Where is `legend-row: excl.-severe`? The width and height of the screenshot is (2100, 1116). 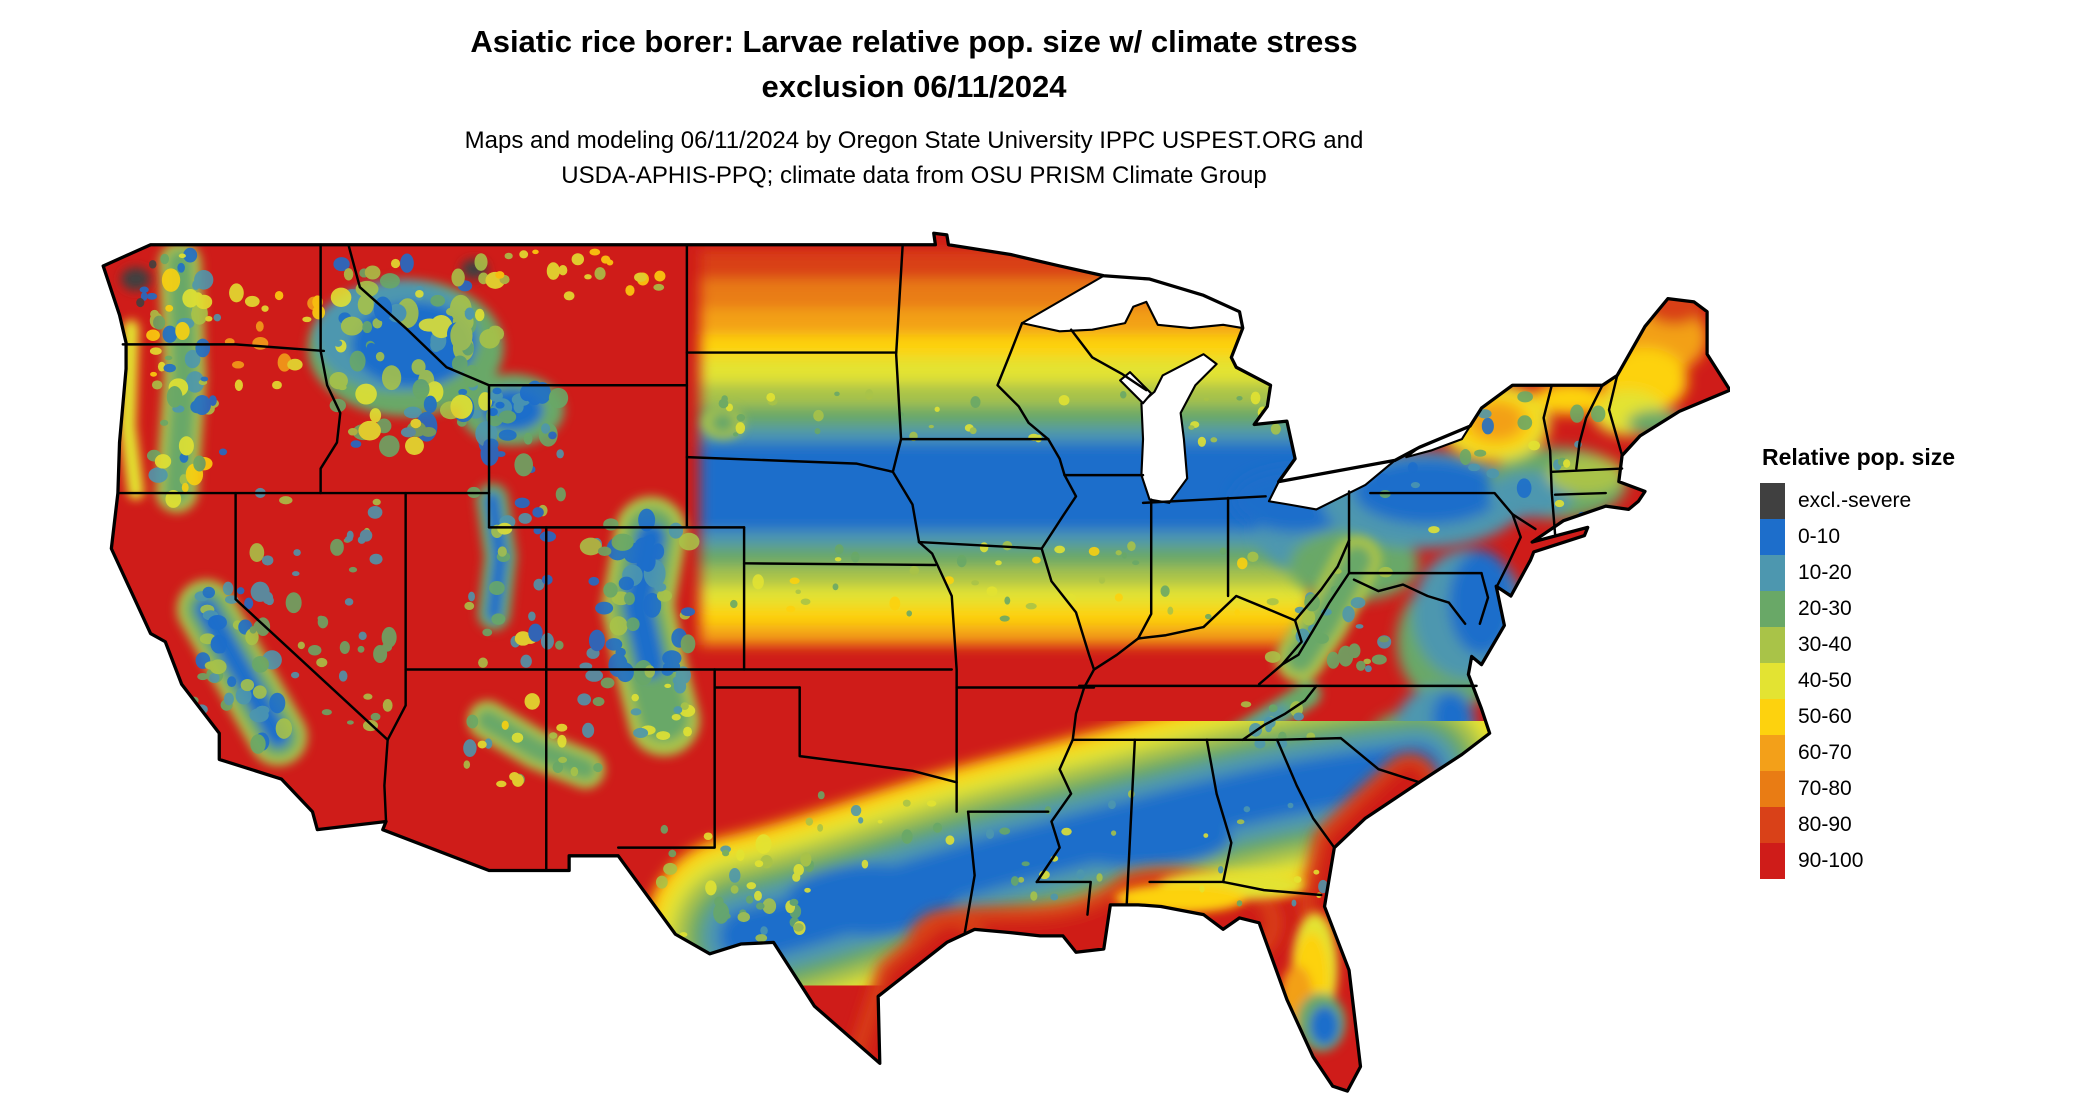 legend-row: excl.-severe is located at coordinates (1925, 501).